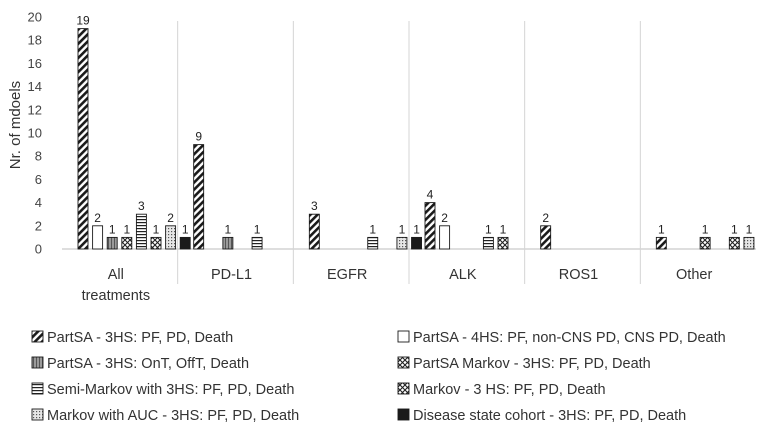  I want to click on data-label: 9, so click(198, 137).